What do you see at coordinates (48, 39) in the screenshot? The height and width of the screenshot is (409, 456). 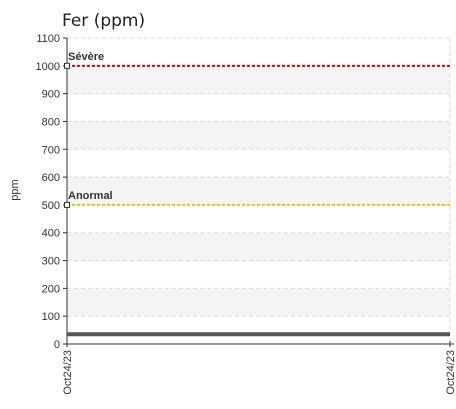 I see `y-tick-label: 1100` at bounding box center [48, 39].